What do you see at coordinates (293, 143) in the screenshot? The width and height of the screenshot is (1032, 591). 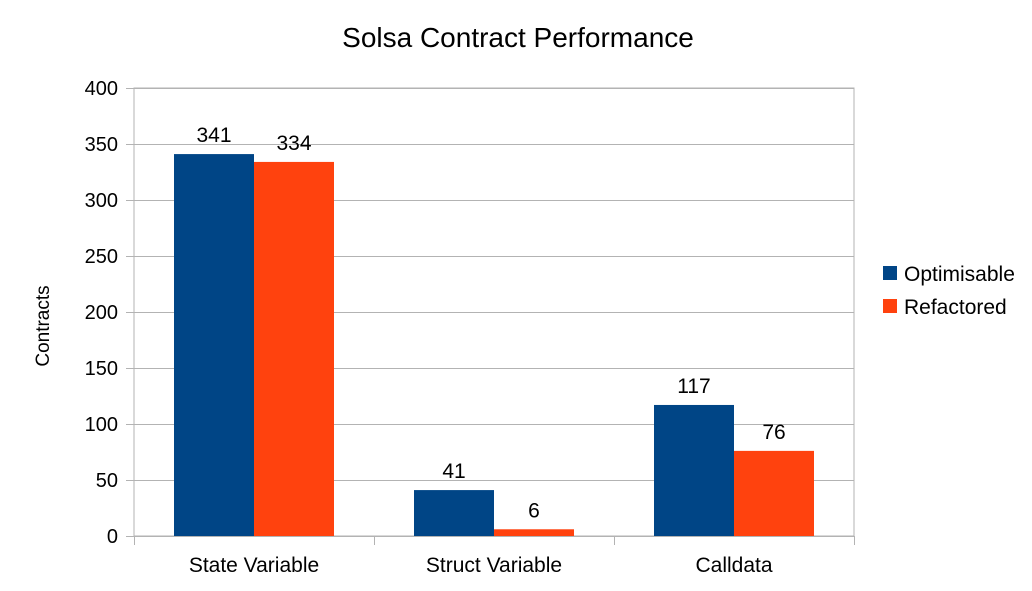 I see `data-label: 334` at bounding box center [293, 143].